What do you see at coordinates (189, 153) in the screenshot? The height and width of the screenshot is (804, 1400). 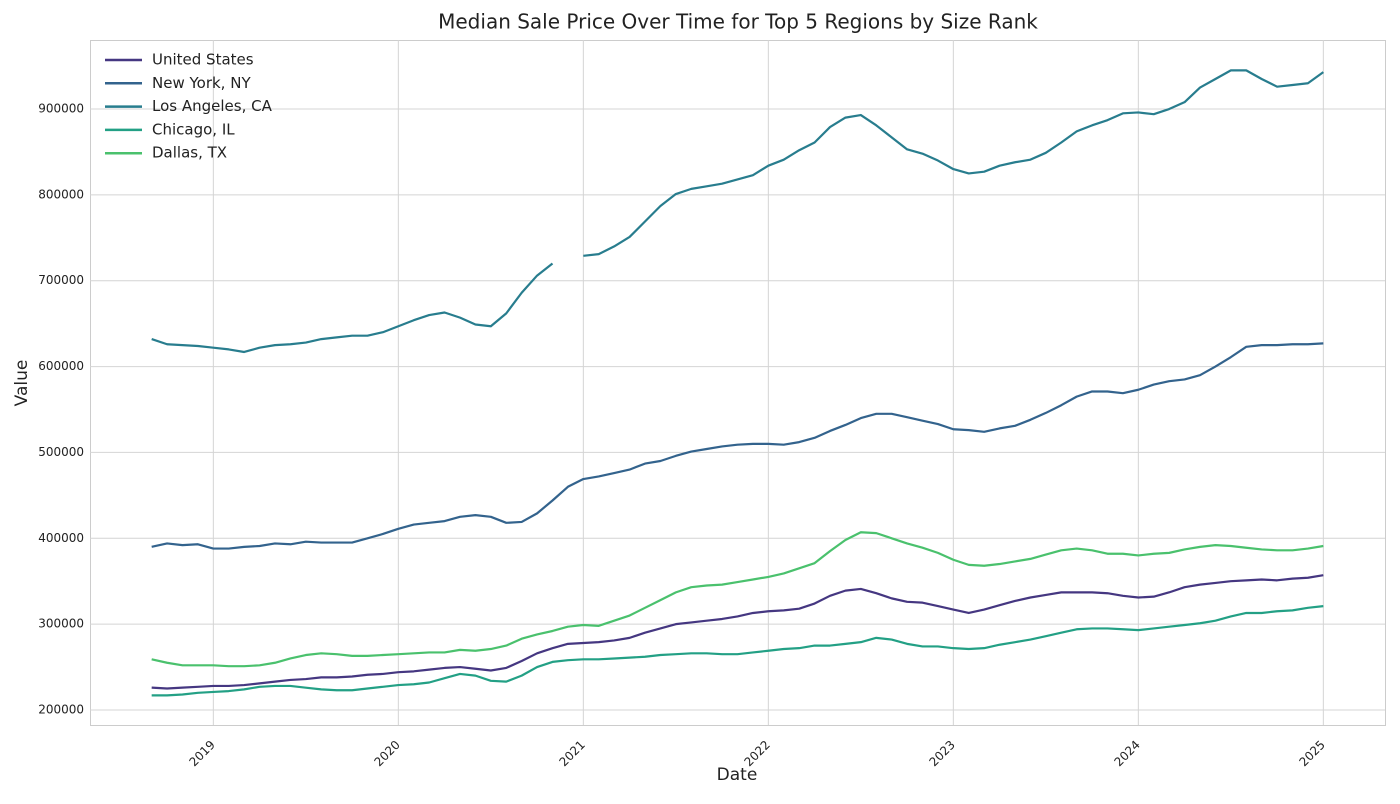 I see `legend-label: Dallas, TX` at bounding box center [189, 153].